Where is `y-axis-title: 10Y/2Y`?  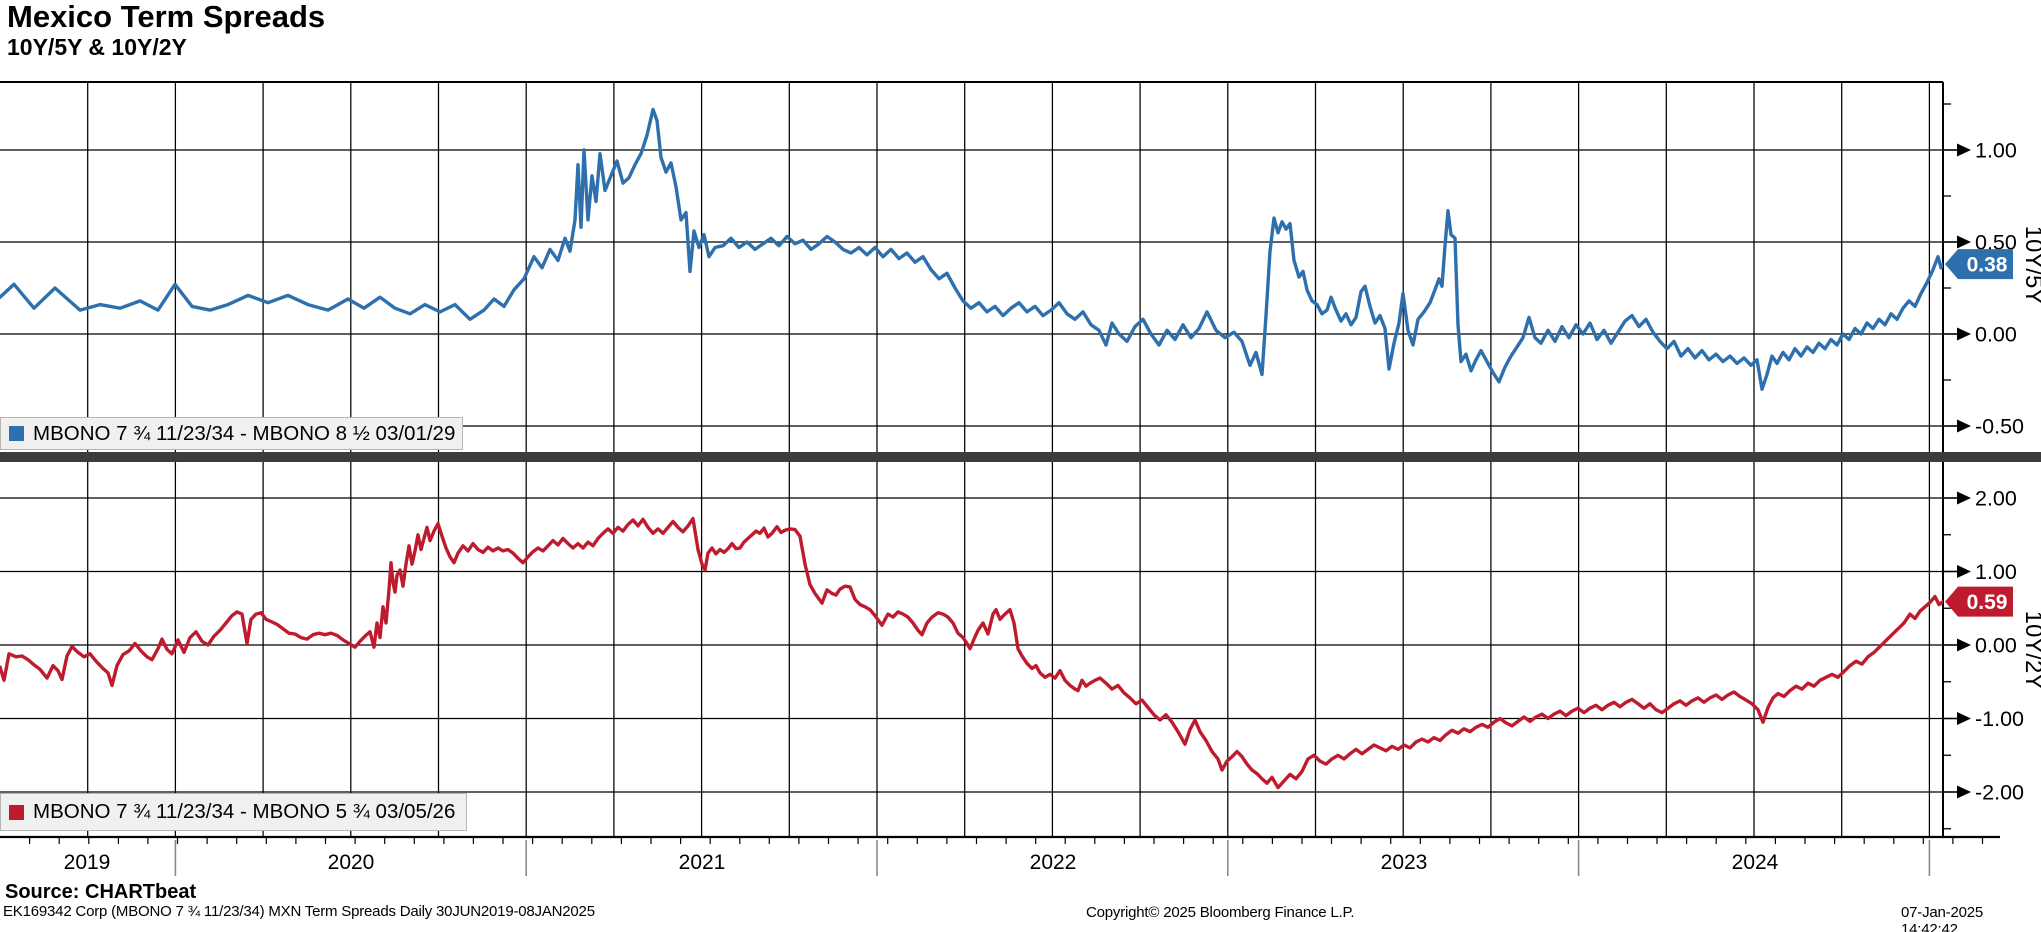
y-axis-title: 10Y/2Y is located at coordinates (2030, 650).